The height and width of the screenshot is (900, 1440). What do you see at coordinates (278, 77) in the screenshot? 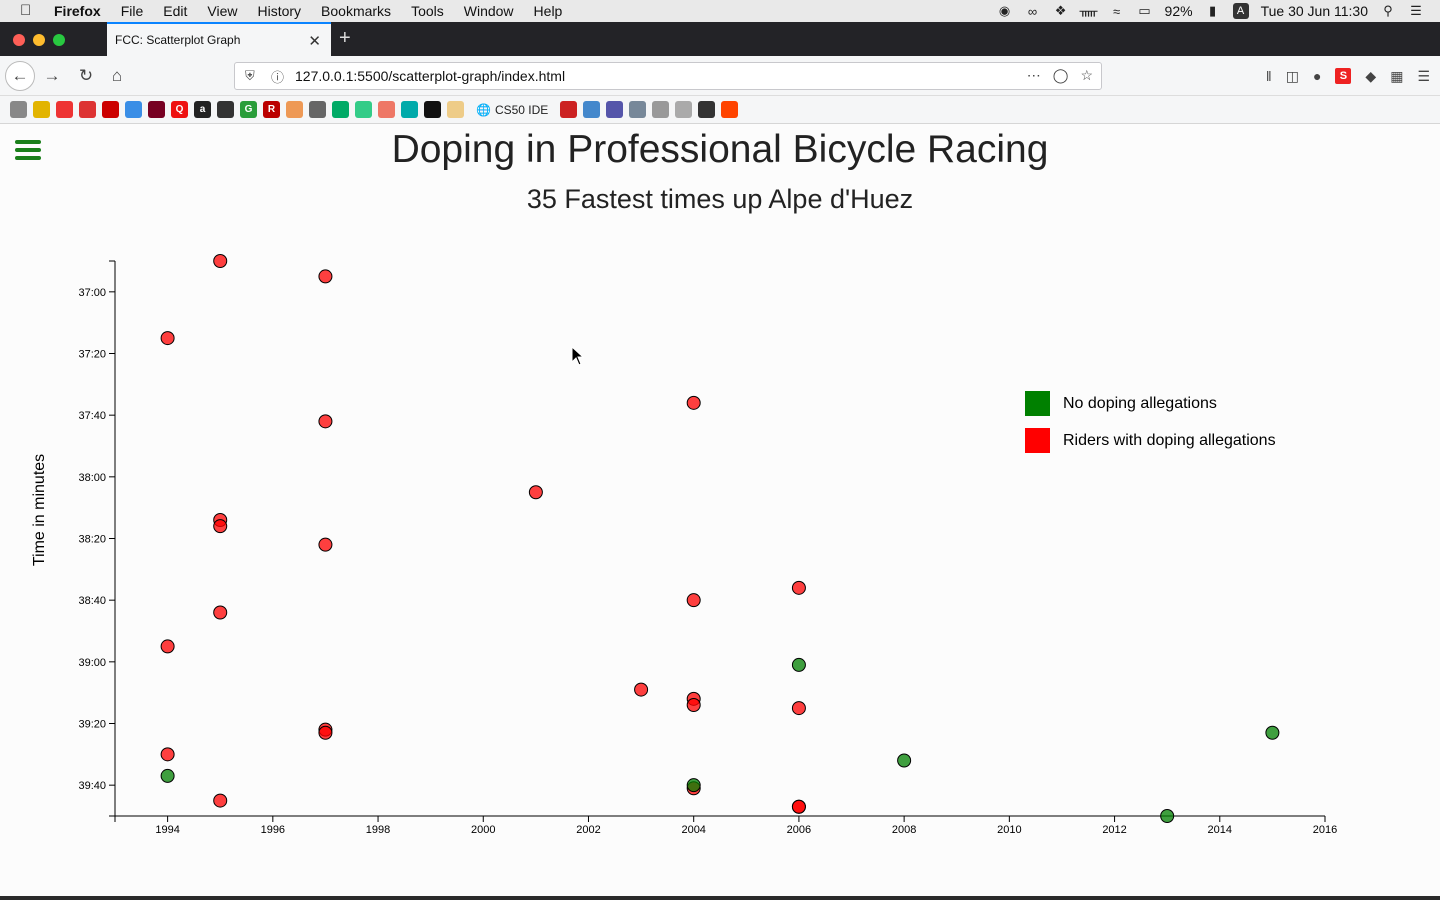
I see `info-icon: ⓘ` at bounding box center [278, 77].